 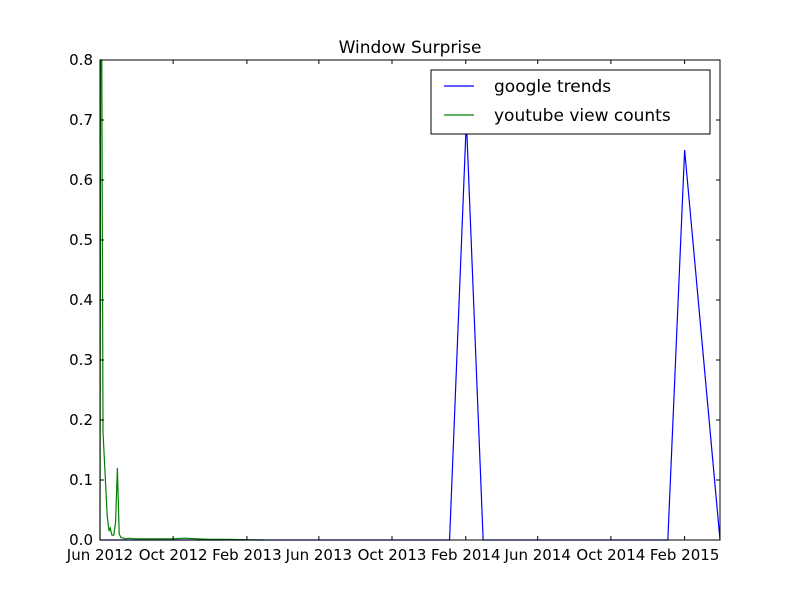 What do you see at coordinates (685, 555) in the screenshot?
I see `x-tick-label: Feb 2015` at bounding box center [685, 555].